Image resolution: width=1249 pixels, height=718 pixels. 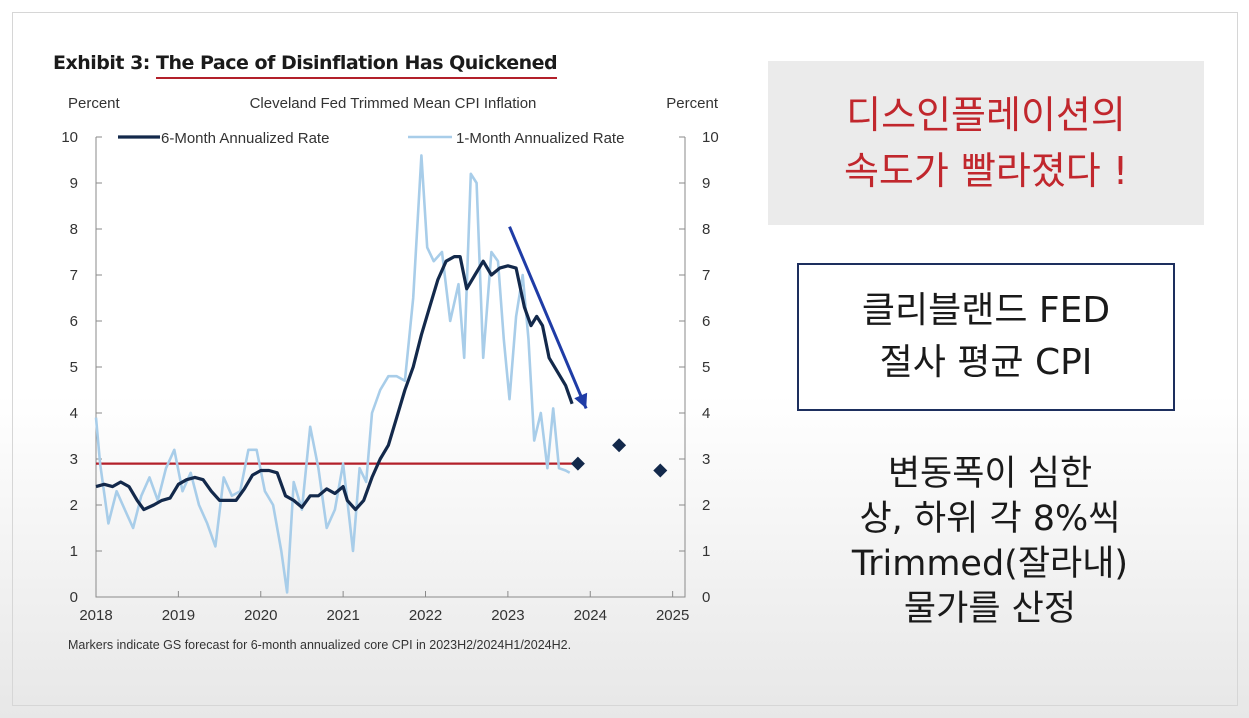 I want to click on y-tick-label-right: 0, so click(x=706, y=597).